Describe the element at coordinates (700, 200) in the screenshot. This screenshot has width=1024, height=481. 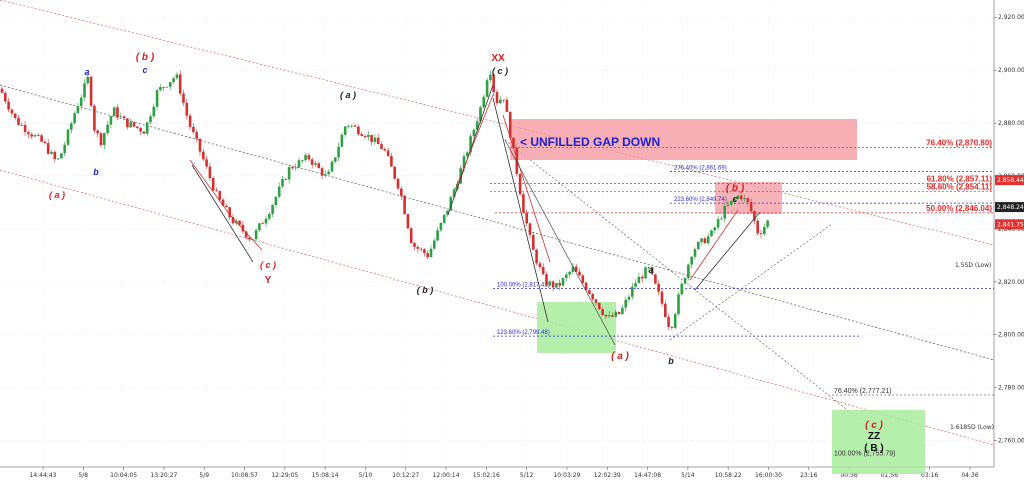
I see `fib-level-label: 223.60% (2,849.74)` at that location.